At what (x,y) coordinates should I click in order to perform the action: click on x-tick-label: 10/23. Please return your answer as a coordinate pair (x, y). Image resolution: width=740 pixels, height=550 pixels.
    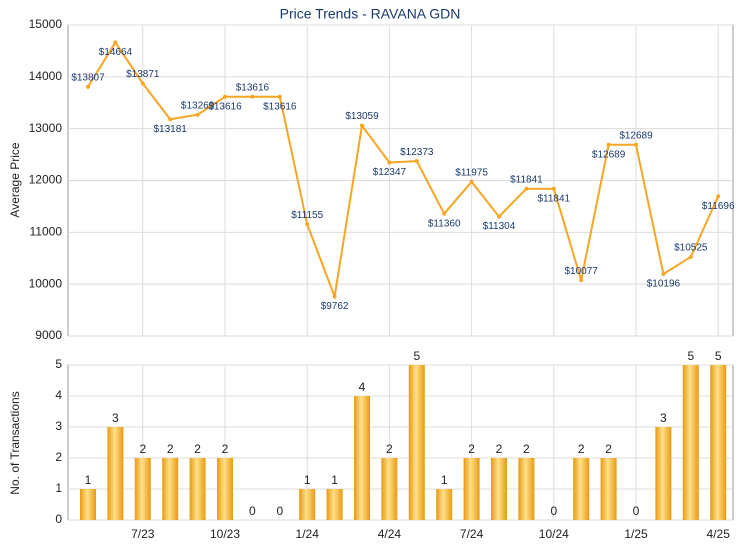
    Looking at the image, I should click on (225, 534).